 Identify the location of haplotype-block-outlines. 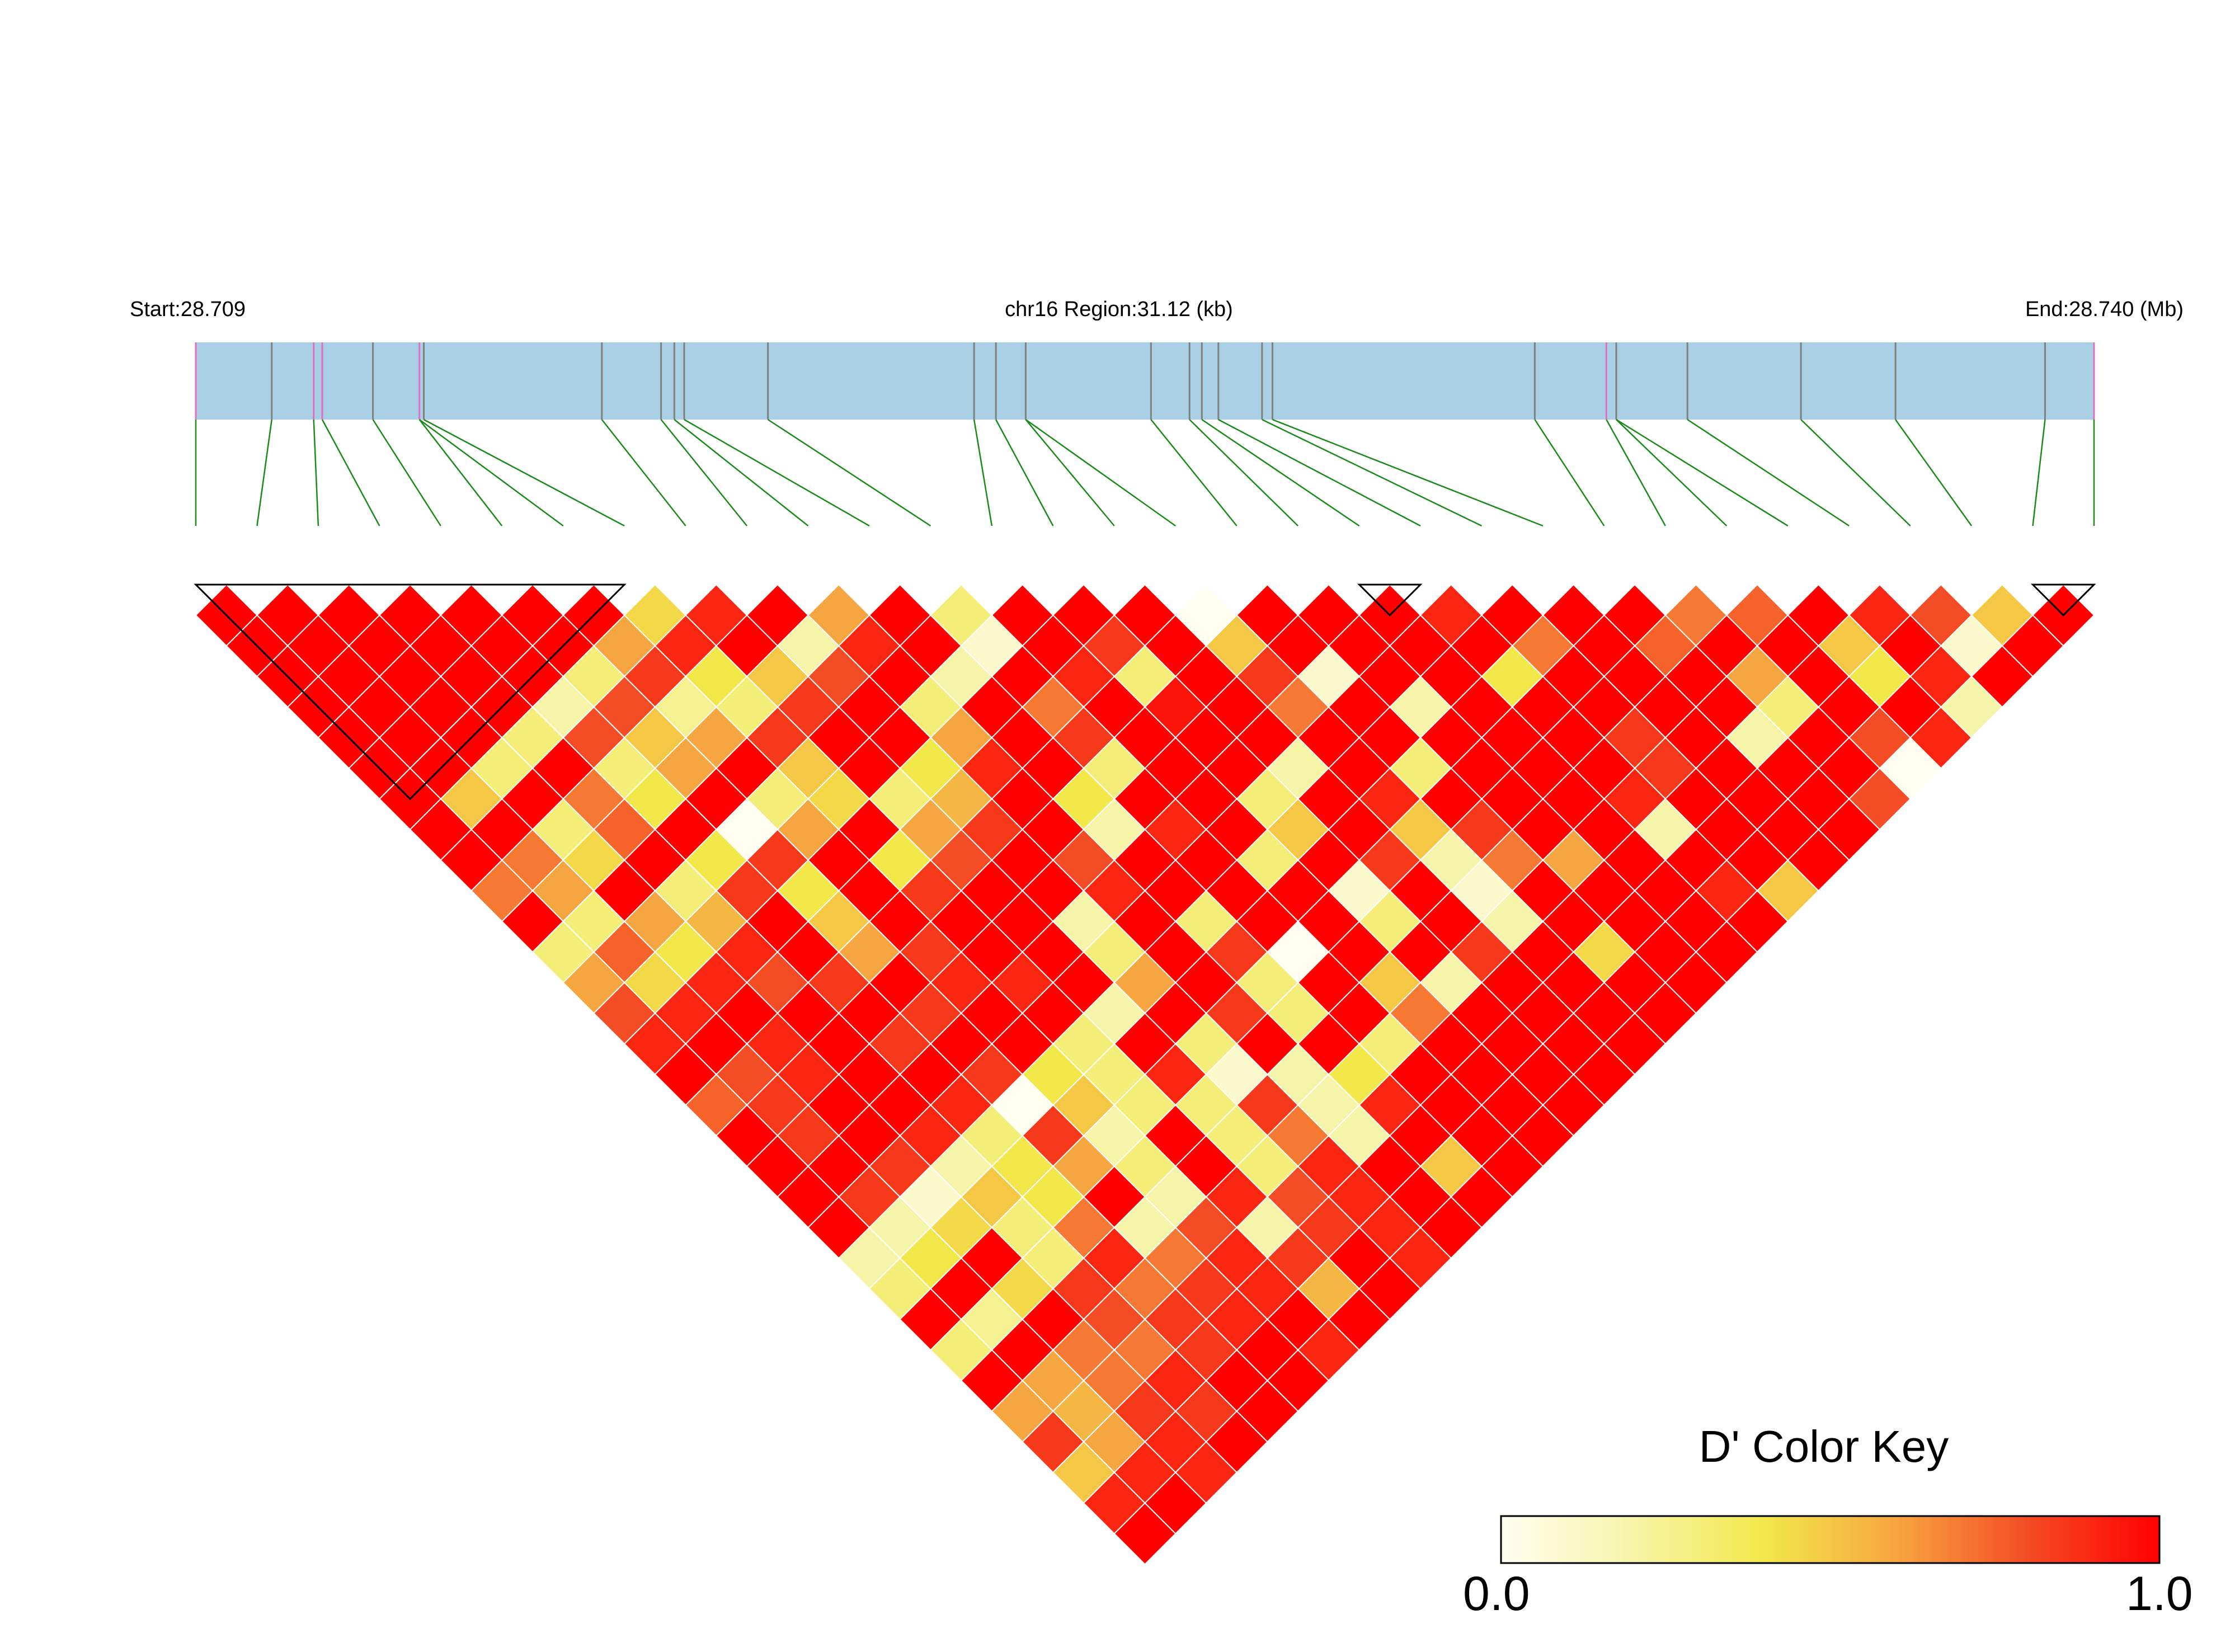
(1145, 692).